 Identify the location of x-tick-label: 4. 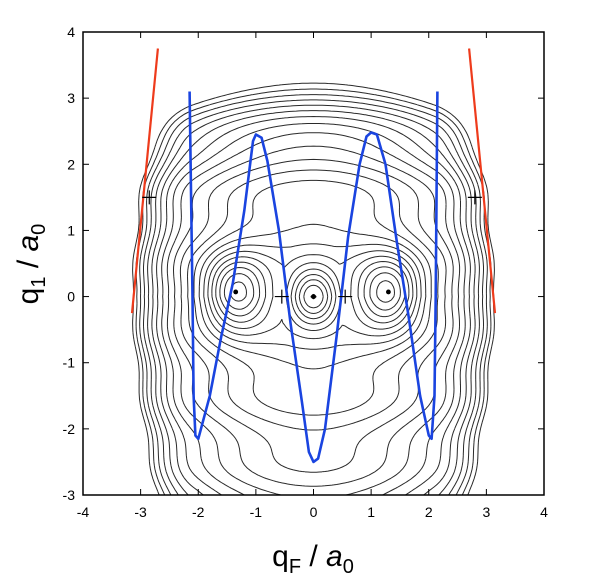
(544, 512).